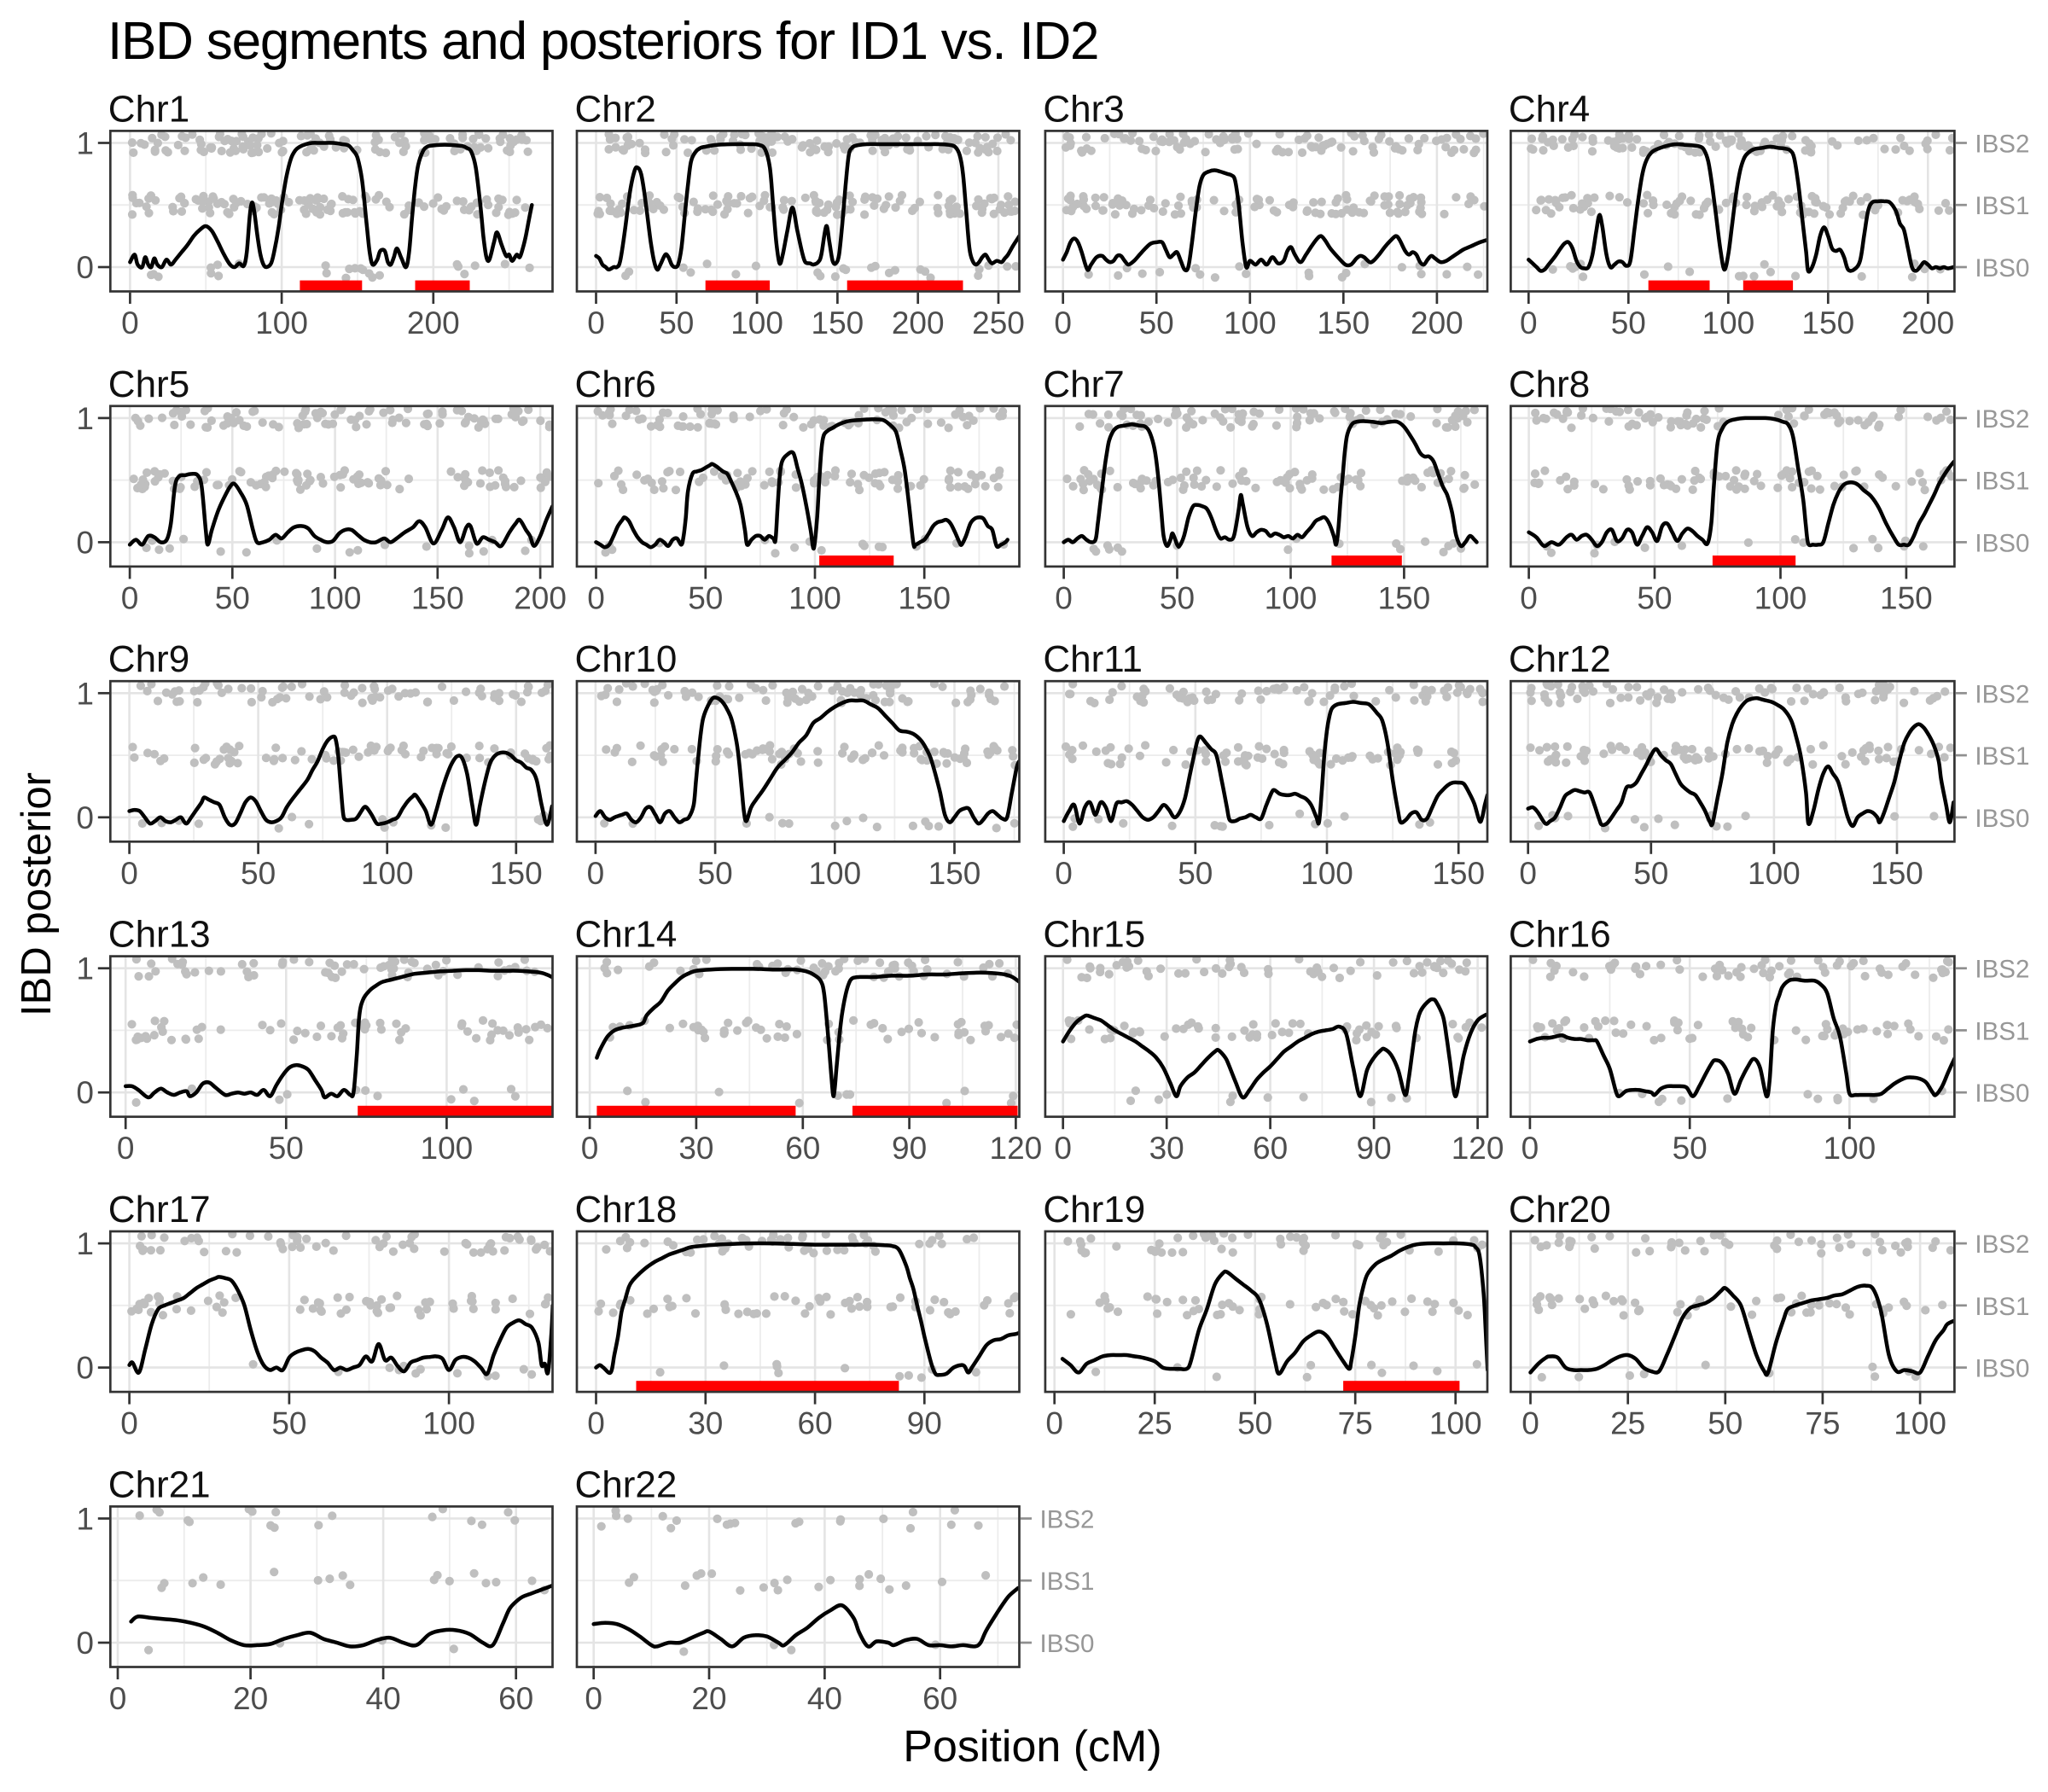  What do you see at coordinates (1032, 1747) in the screenshot?
I see `svg-text: Position (cM)` at bounding box center [1032, 1747].